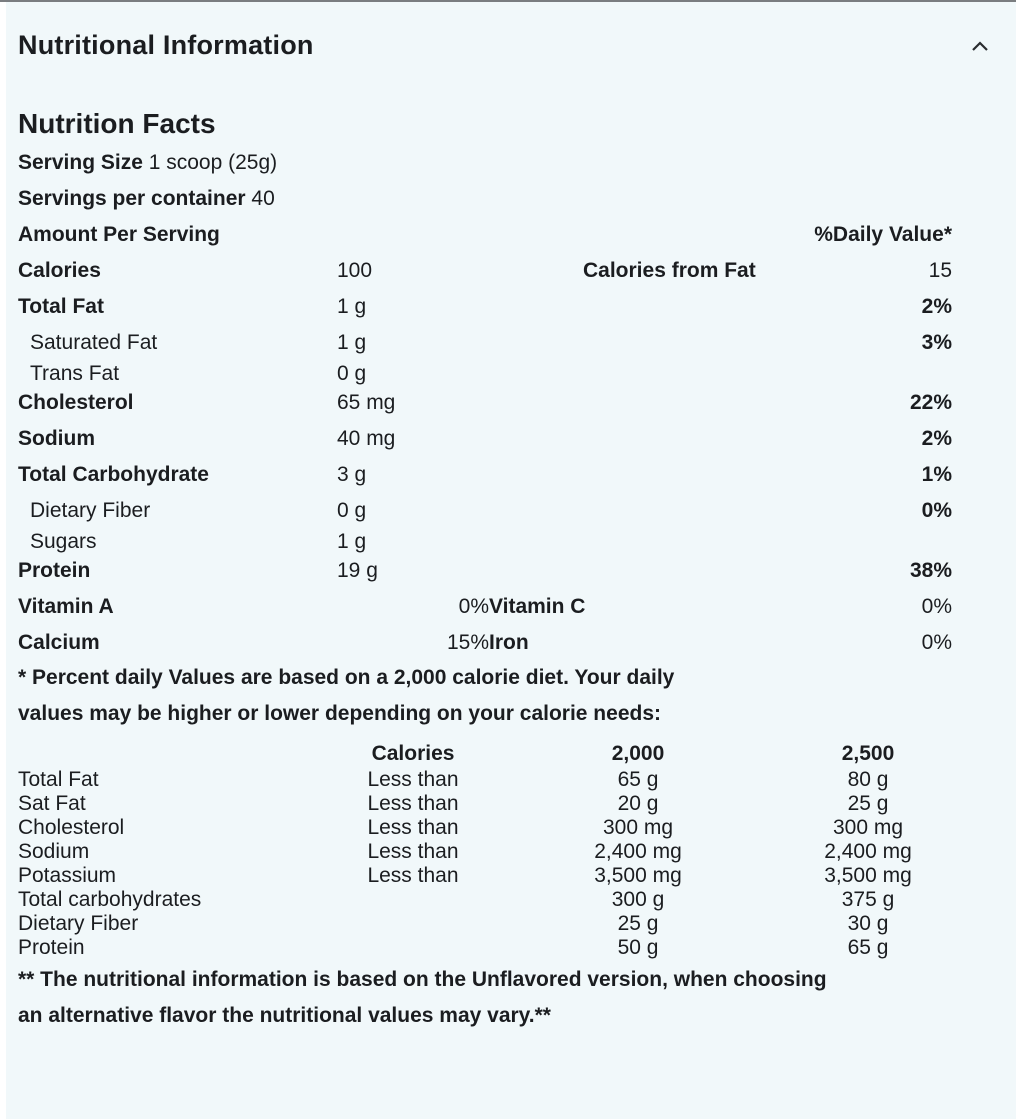 This screenshot has width=1016, height=1119. What do you see at coordinates (488, 828) in the screenshot?
I see `table-row: Cholesterol Less than 300 mg 300 mg` at bounding box center [488, 828].